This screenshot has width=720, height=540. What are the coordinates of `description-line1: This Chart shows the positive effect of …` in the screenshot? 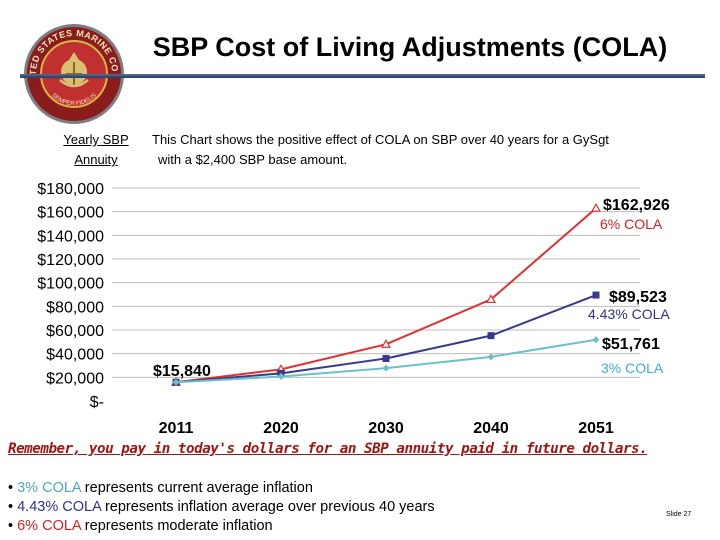 It's located at (380, 139).